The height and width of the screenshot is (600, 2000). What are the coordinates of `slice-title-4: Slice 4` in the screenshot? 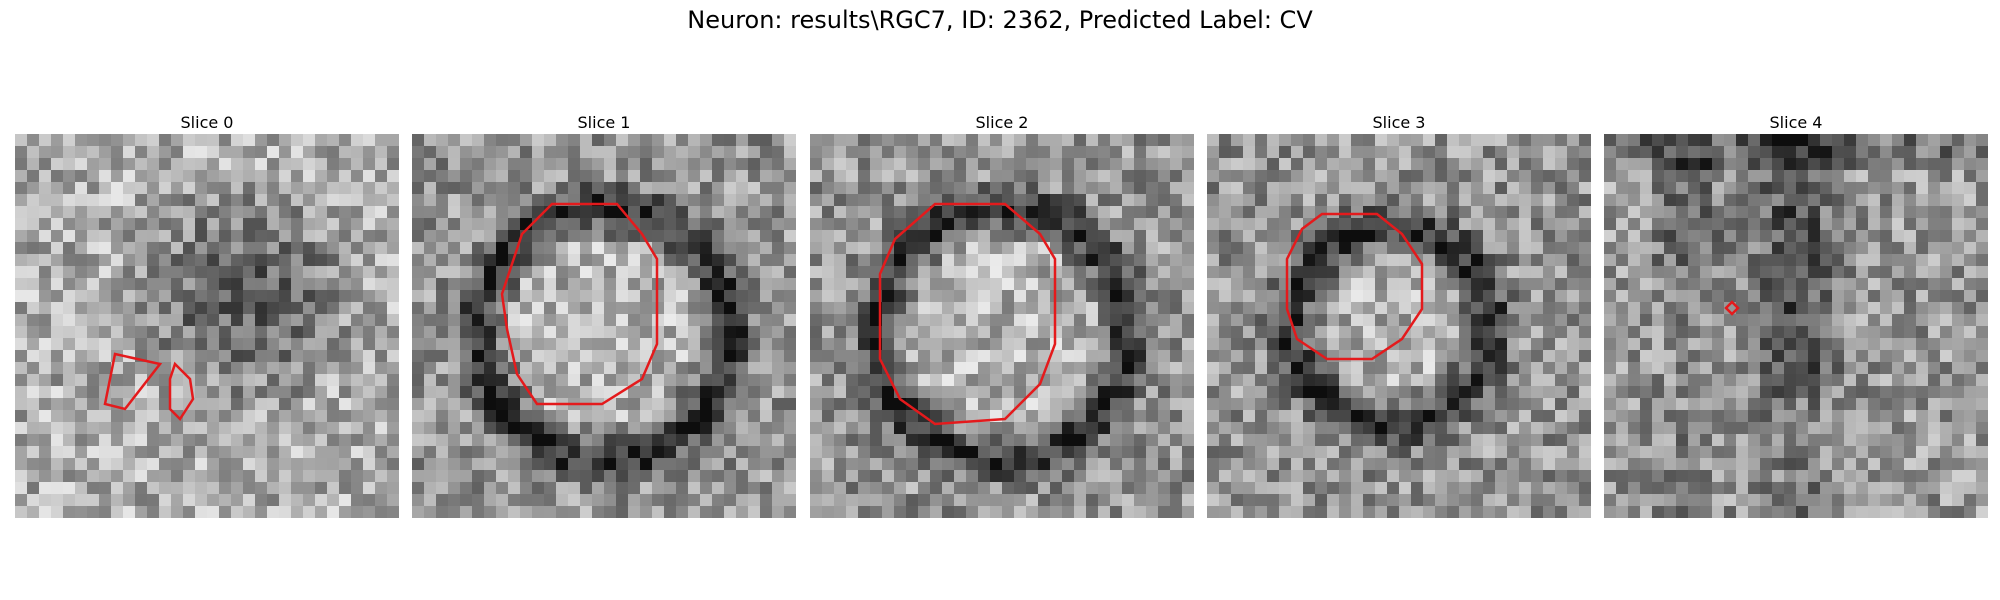 It's located at (1796, 122).